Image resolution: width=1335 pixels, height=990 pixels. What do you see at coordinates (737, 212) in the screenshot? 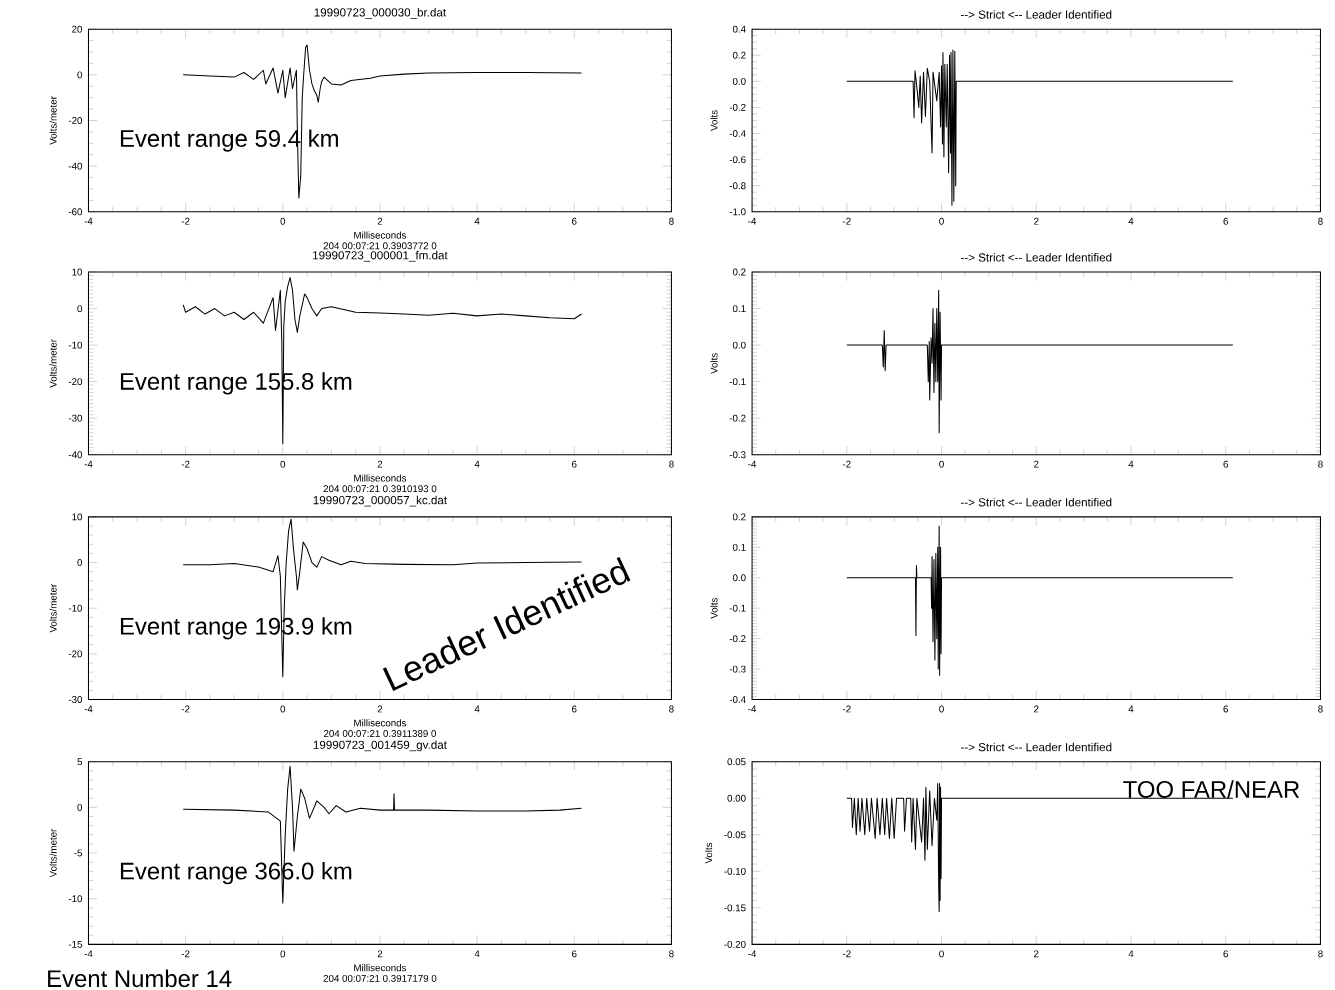
I see `y-tick-label: -1.0` at bounding box center [737, 212].